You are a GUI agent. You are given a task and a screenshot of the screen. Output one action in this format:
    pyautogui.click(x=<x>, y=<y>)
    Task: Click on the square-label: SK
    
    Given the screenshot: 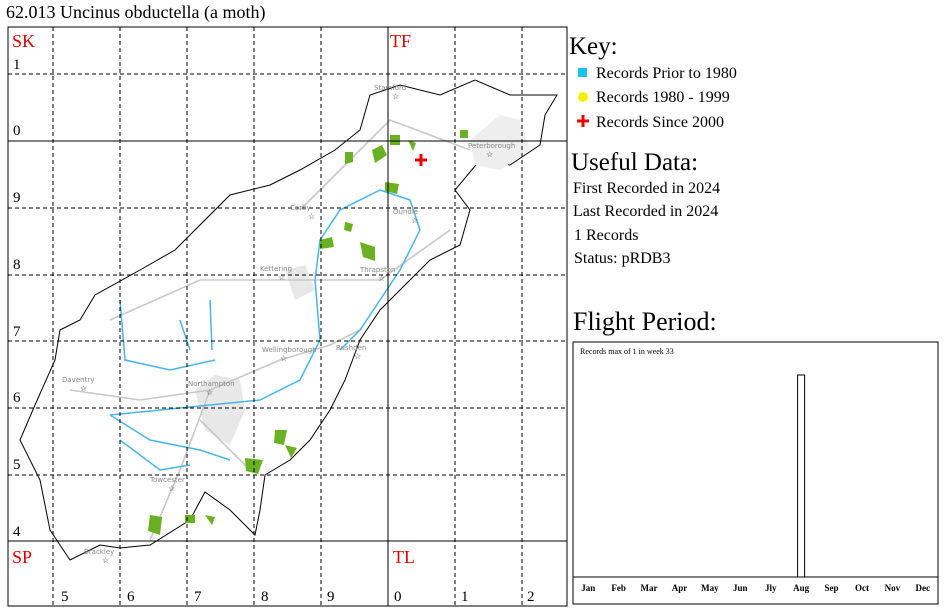 What is the action you would take?
    pyautogui.click(x=23, y=41)
    